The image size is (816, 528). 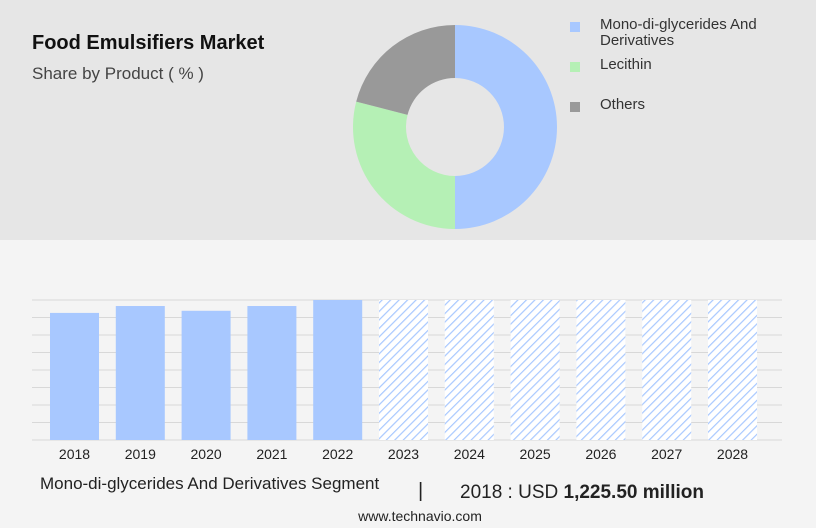 What do you see at coordinates (626, 64) in the screenshot?
I see `legend-label: Lecithin` at bounding box center [626, 64].